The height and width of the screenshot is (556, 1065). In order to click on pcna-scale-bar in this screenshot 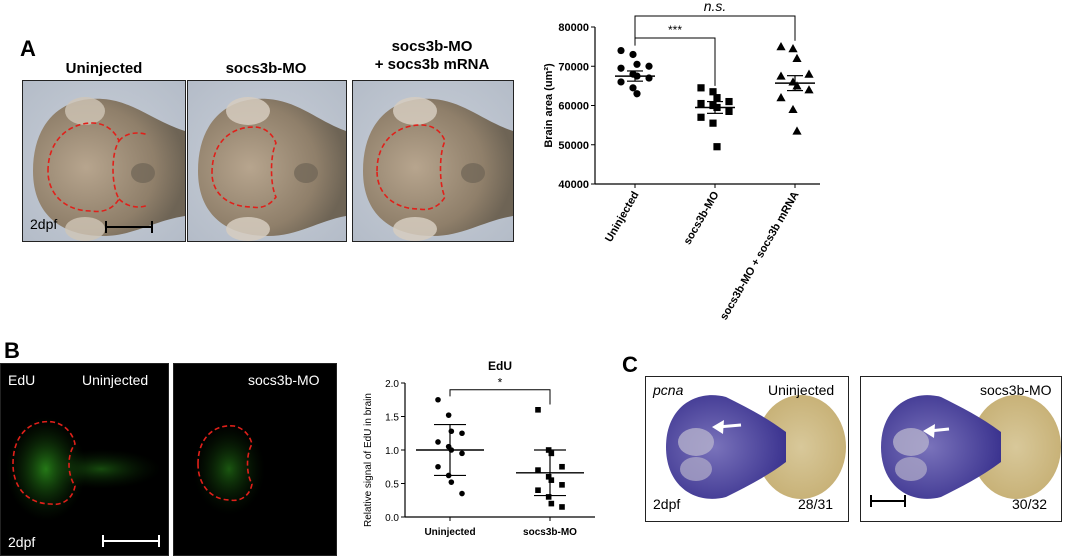, I will do `click(888, 501)`.